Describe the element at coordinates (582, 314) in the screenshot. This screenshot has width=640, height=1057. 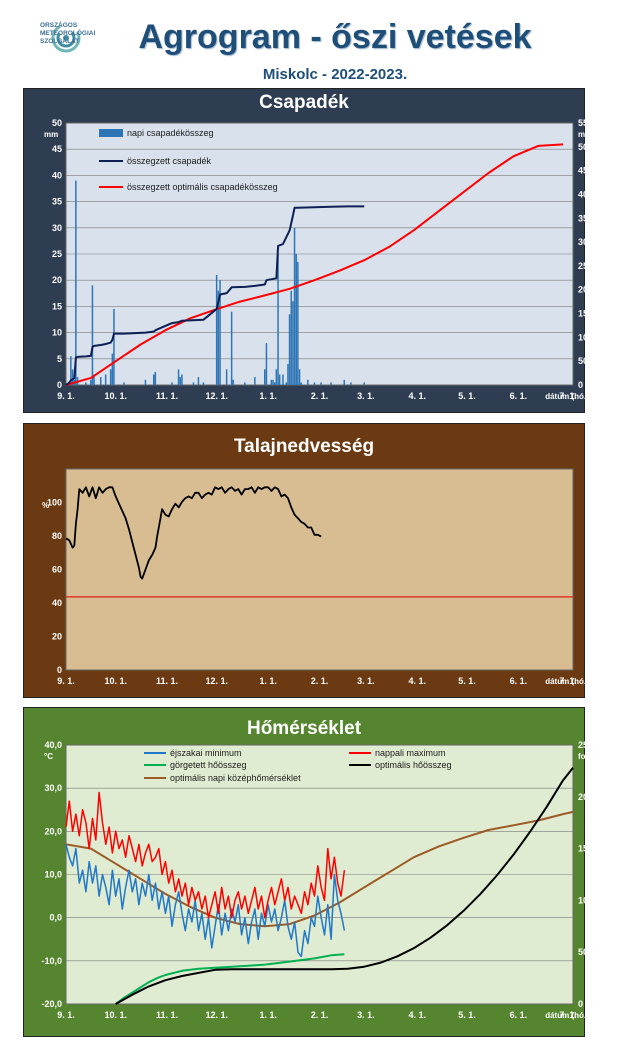
I see `y-tick-label-right: 150` at that location.